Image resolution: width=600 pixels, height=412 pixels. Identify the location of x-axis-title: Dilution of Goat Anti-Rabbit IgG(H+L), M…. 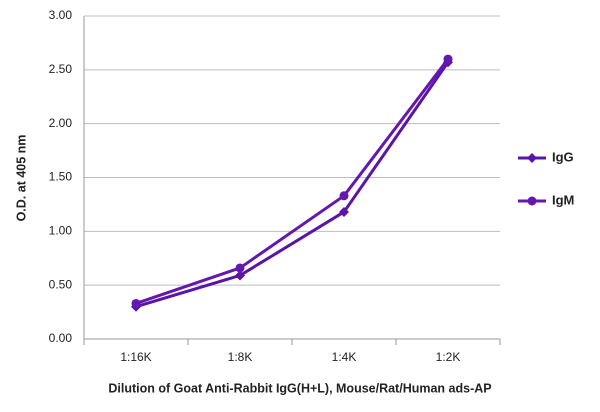
(299, 388).